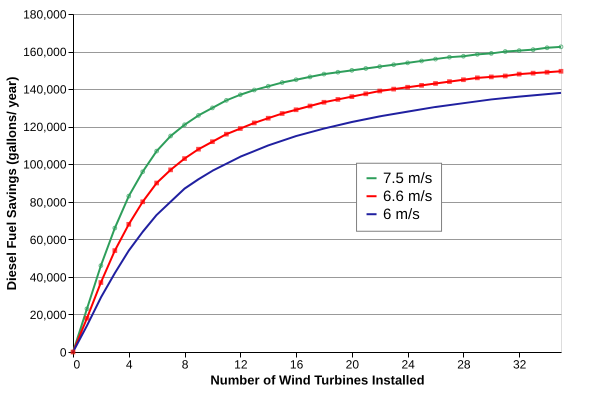  What do you see at coordinates (45, 52) in the screenshot?
I see `y-tick-label: 160,000` at bounding box center [45, 52].